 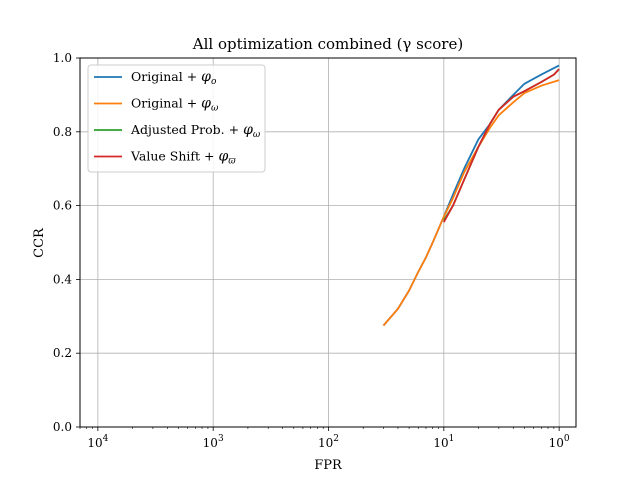 I want to click on legend-box, so click(x=176, y=118).